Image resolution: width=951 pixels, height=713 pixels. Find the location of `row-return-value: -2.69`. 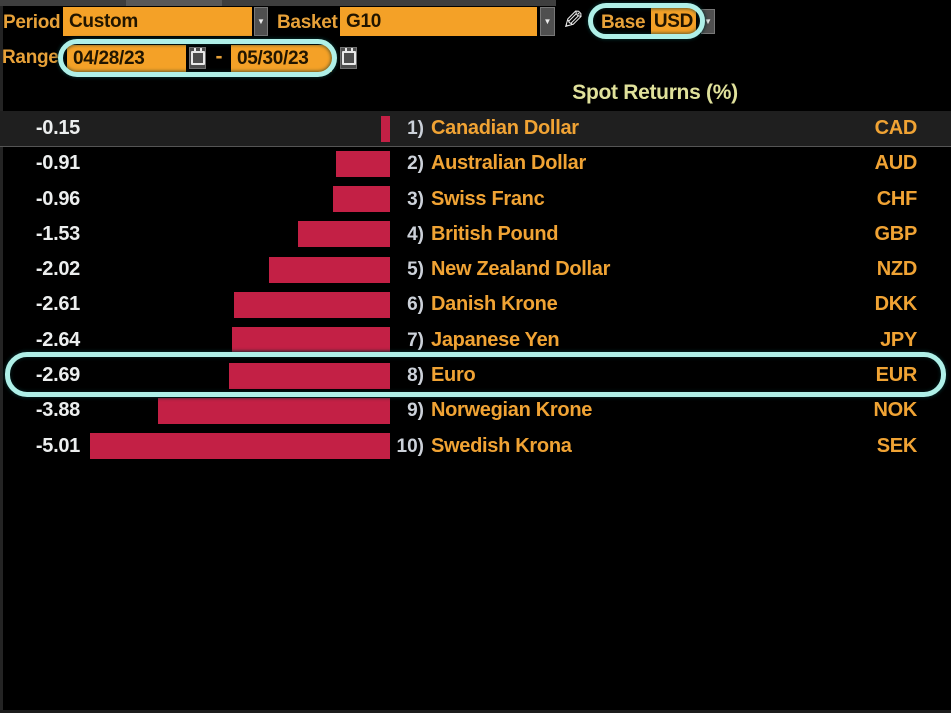

row-return-value: -2.69 is located at coordinates (57, 375).